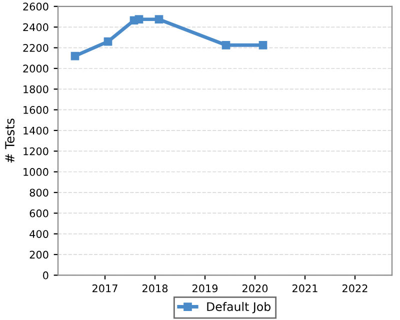 The width and height of the screenshot is (400, 320). What do you see at coordinates (36, 110) in the screenshot?
I see `y-tick-label: 1600` at bounding box center [36, 110].